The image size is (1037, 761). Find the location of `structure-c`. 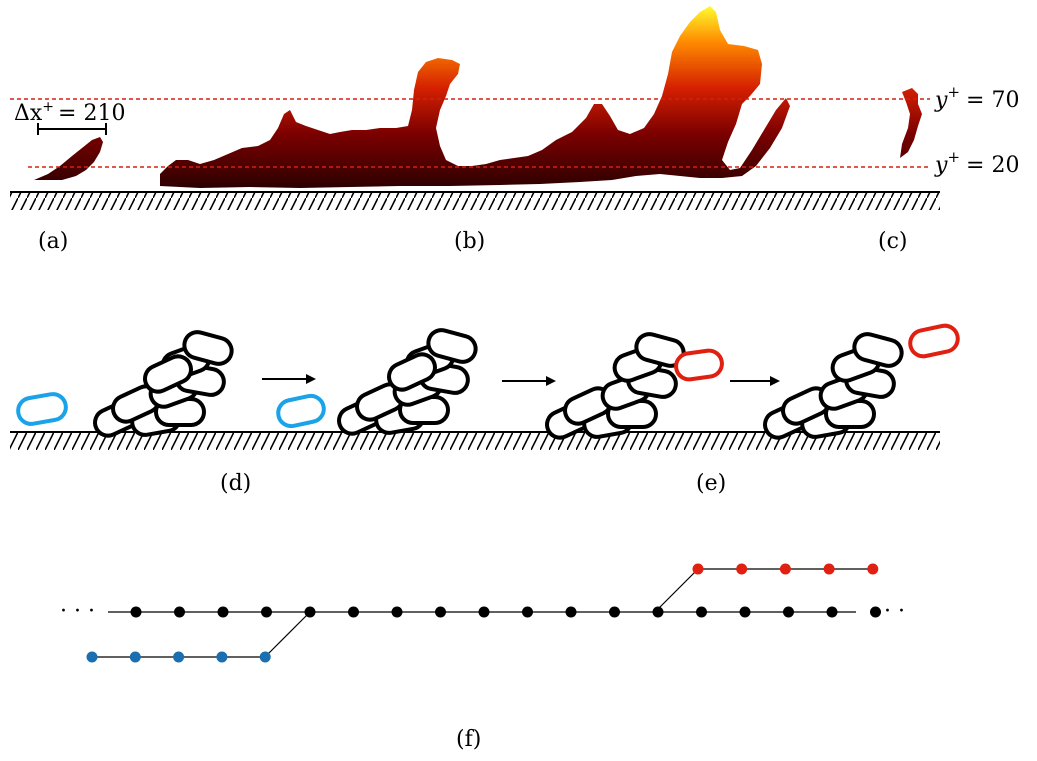

structure-c is located at coordinates (911, 123).